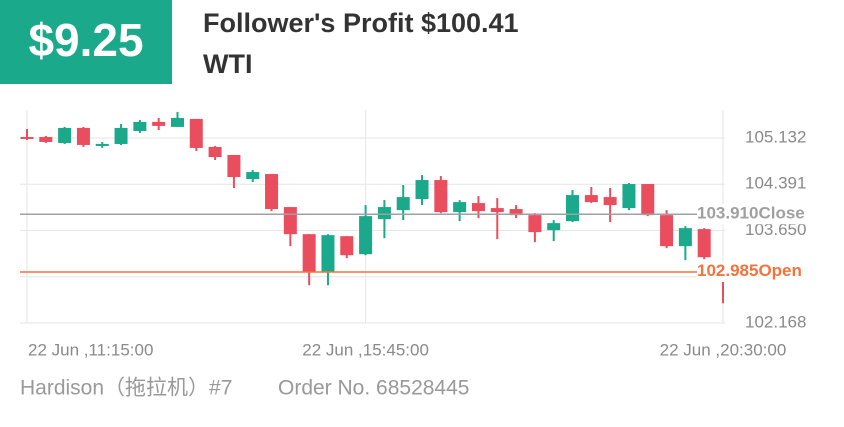  What do you see at coordinates (775, 136) in the screenshot?
I see `y-tick-label: 105.132` at bounding box center [775, 136].